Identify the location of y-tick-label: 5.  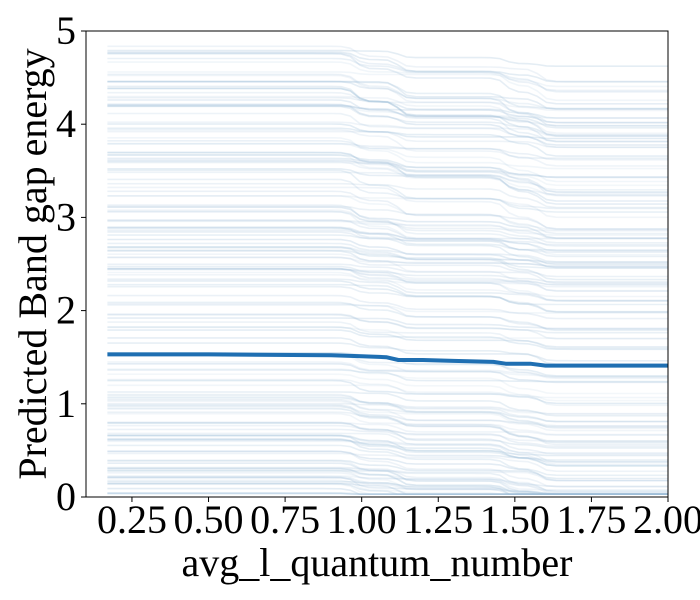
(66, 30).